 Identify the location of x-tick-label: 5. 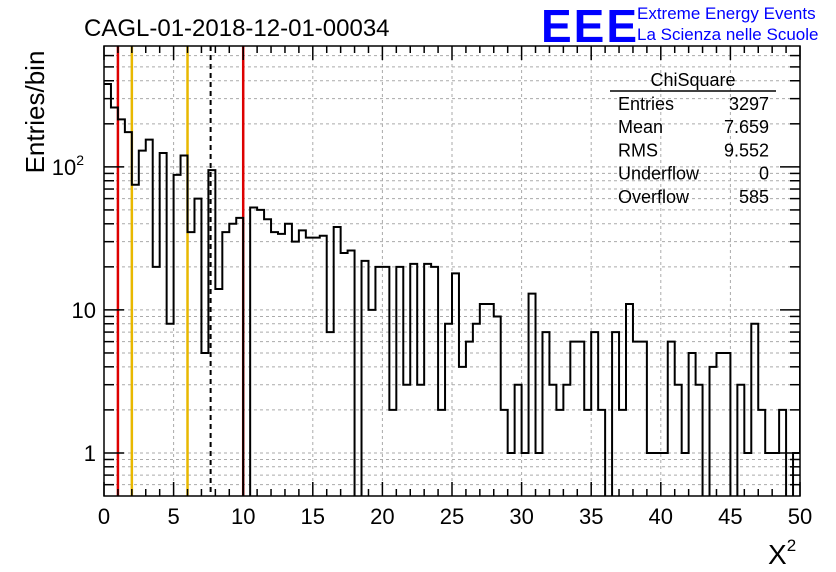
(173, 516).